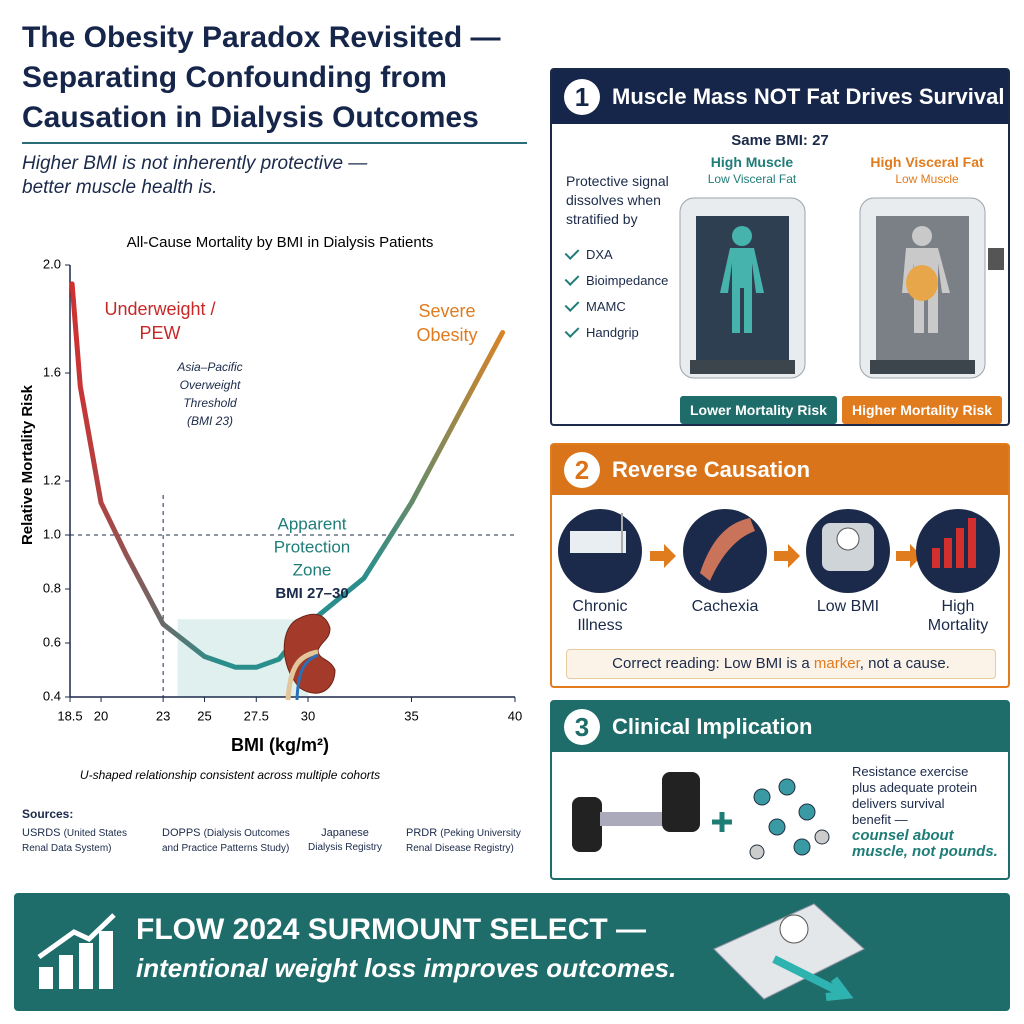 The width and height of the screenshot is (1024, 1024). Describe the element at coordinates (312, 546) in the screenshot. I see `annotation: Protection` at that location.